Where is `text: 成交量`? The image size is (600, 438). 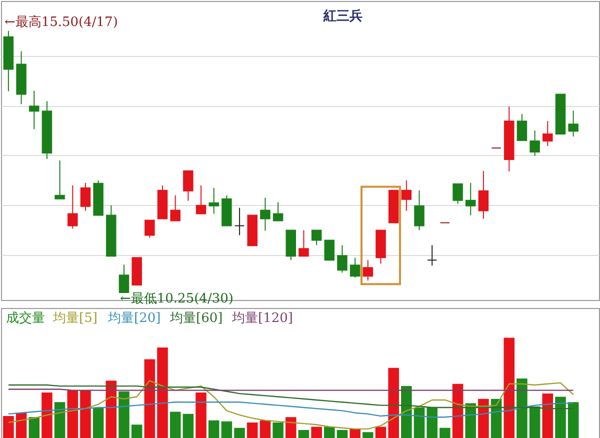
text: 成交量 is located at coordinates (25, 318).